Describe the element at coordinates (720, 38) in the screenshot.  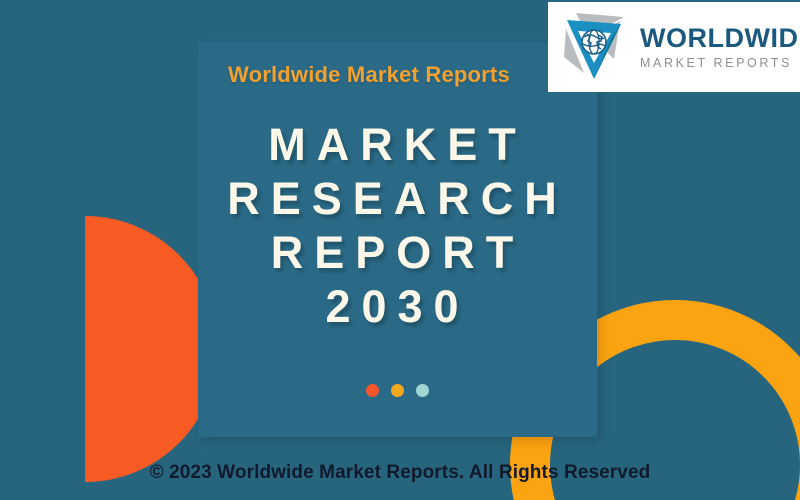
I see `logo-wordmark: WORLDWIDE` at that location.